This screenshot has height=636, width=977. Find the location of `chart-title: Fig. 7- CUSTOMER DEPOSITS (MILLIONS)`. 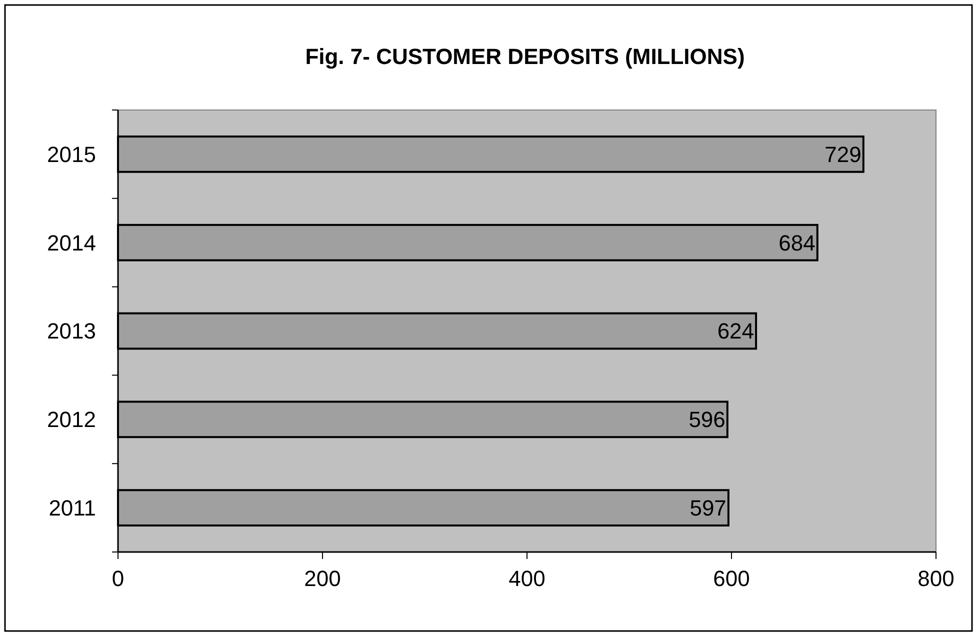

chart-title: Fig. 7- CUSTOMER DEPOSITS (MILLIONS) is located at coordinates (525, 56).